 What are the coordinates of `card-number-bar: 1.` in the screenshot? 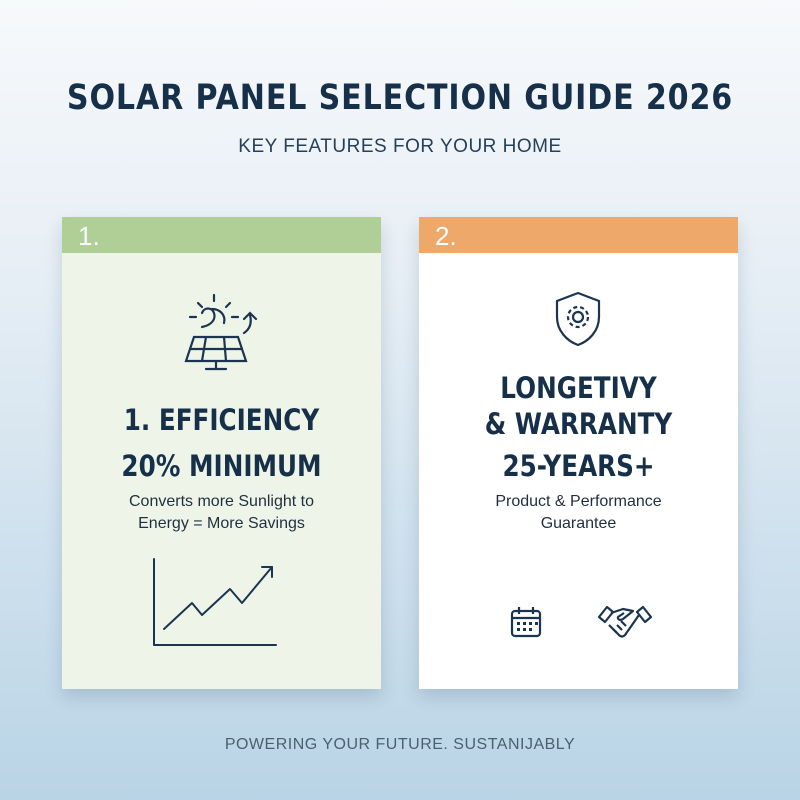 It's located at (221, 235).